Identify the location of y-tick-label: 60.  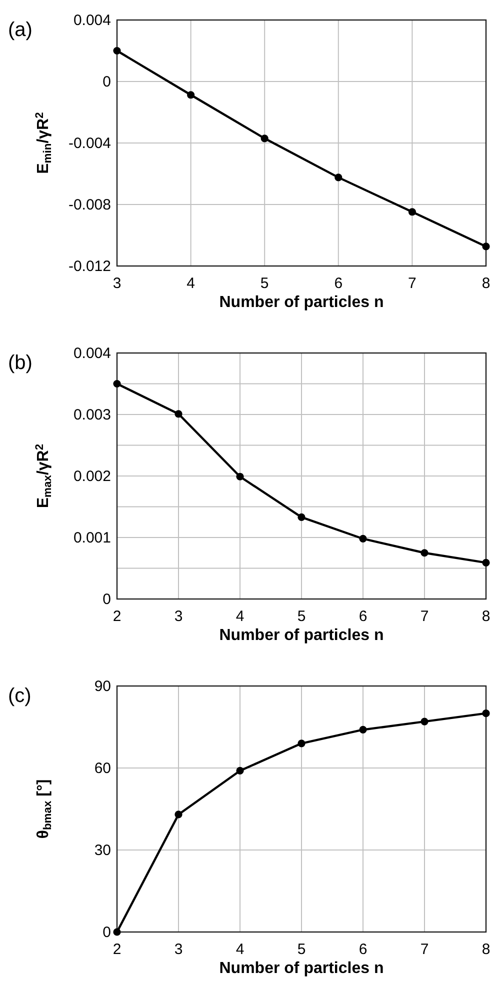
(102, 768).